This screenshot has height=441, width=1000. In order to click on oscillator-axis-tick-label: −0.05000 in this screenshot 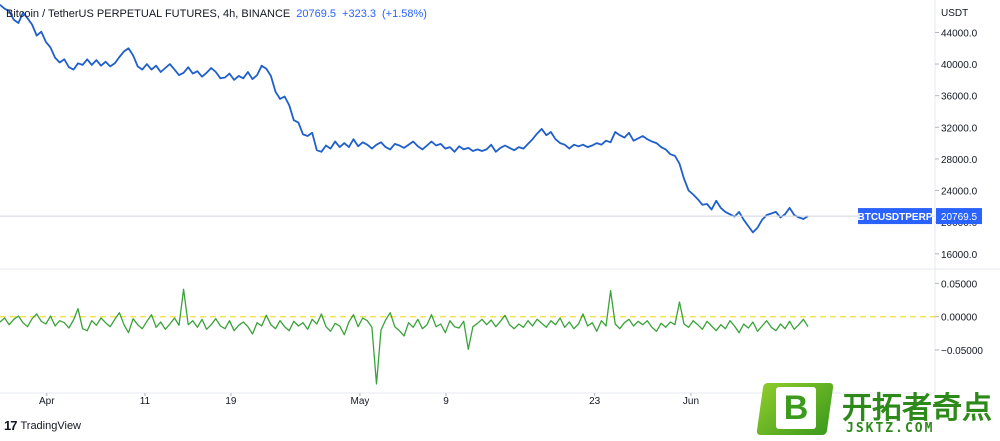, I will do `click(962, 351)`.